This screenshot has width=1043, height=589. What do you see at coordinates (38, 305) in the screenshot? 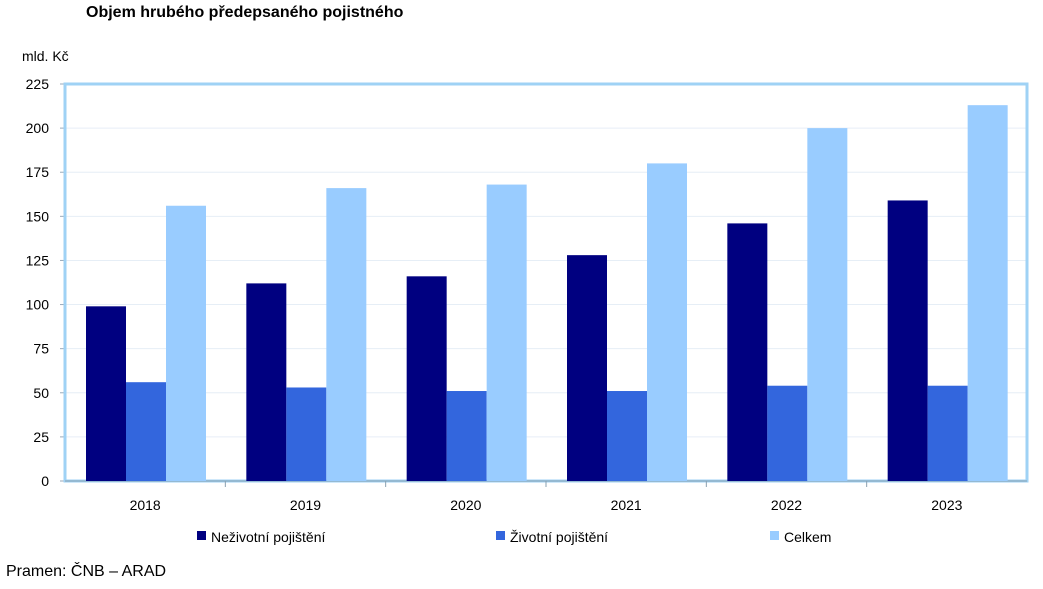
I see `y-tick-label: 100` at bounding box center [38, 305].